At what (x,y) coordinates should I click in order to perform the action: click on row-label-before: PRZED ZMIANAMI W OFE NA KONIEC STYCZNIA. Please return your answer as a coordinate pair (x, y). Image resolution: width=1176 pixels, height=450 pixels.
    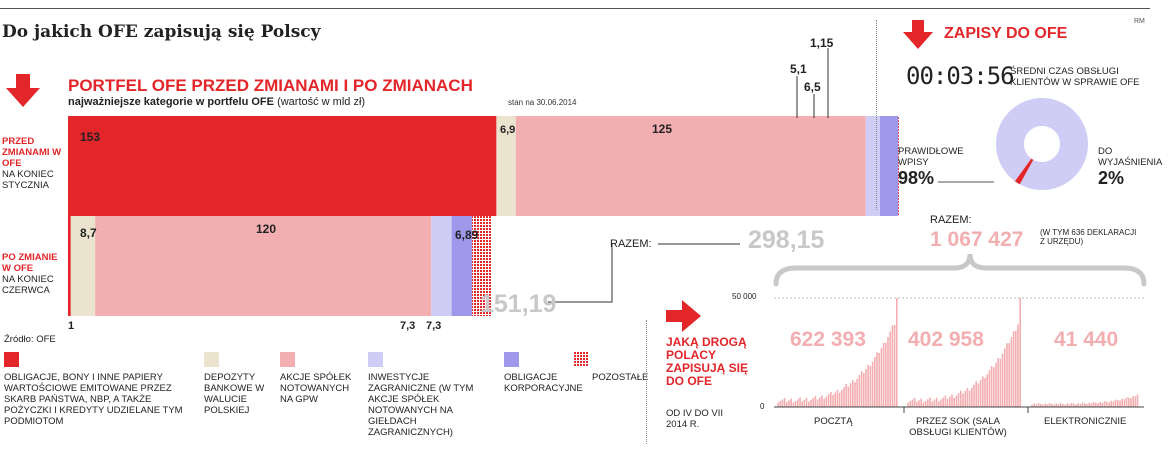
    Looking at the image, I should click on (33, 163).